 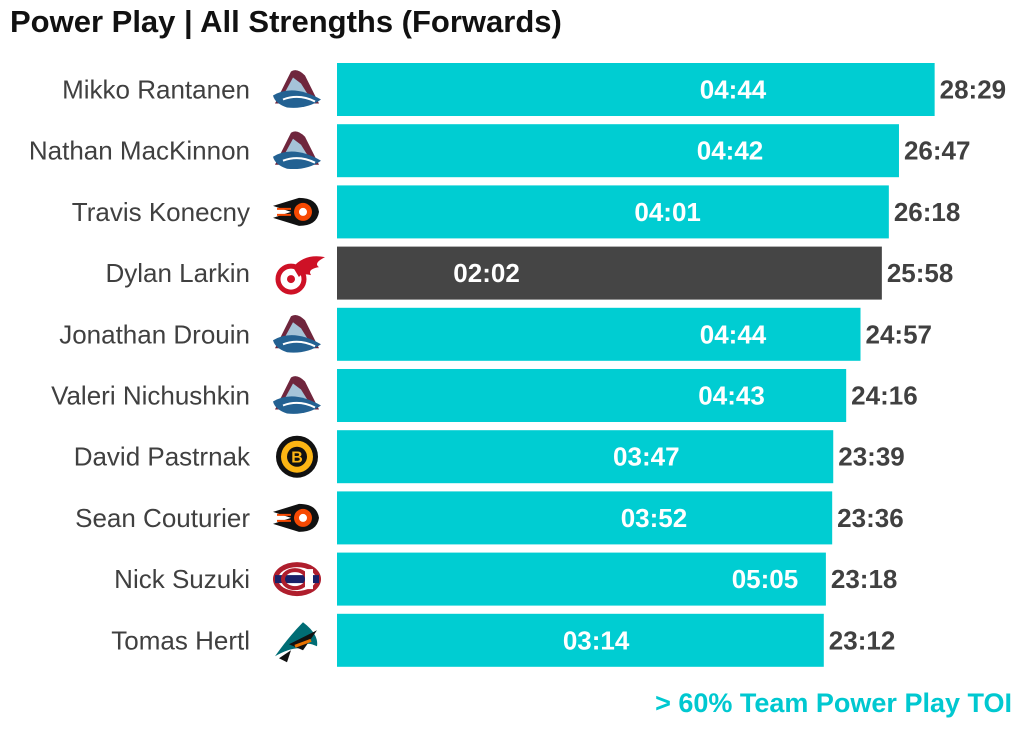 I want to click on player-row: Travis Konecny 04:01 26:18, so click(x=516, y=212).